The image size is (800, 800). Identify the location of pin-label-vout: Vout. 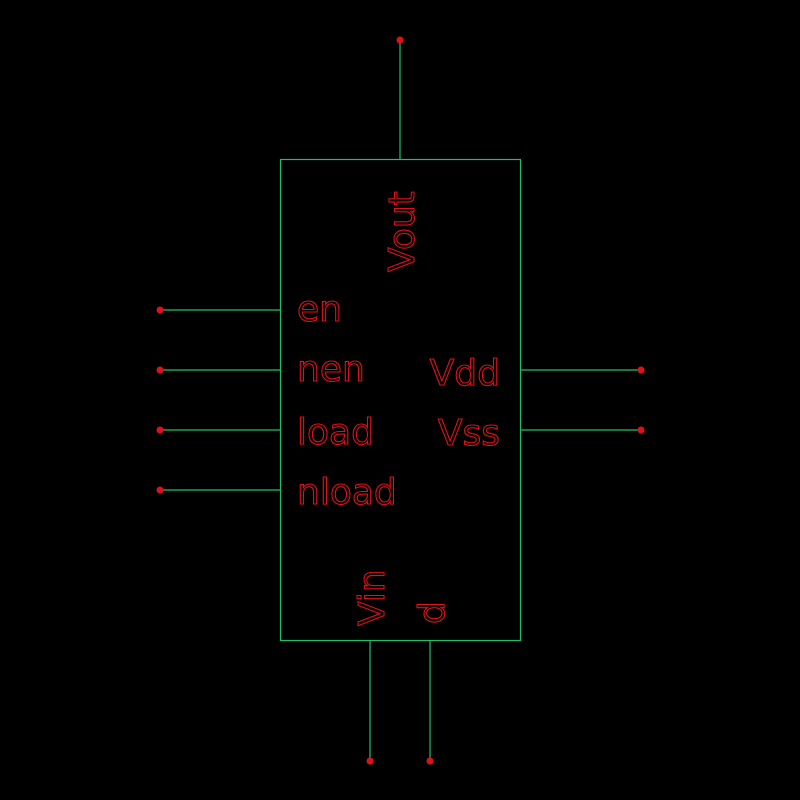
(402, 231).